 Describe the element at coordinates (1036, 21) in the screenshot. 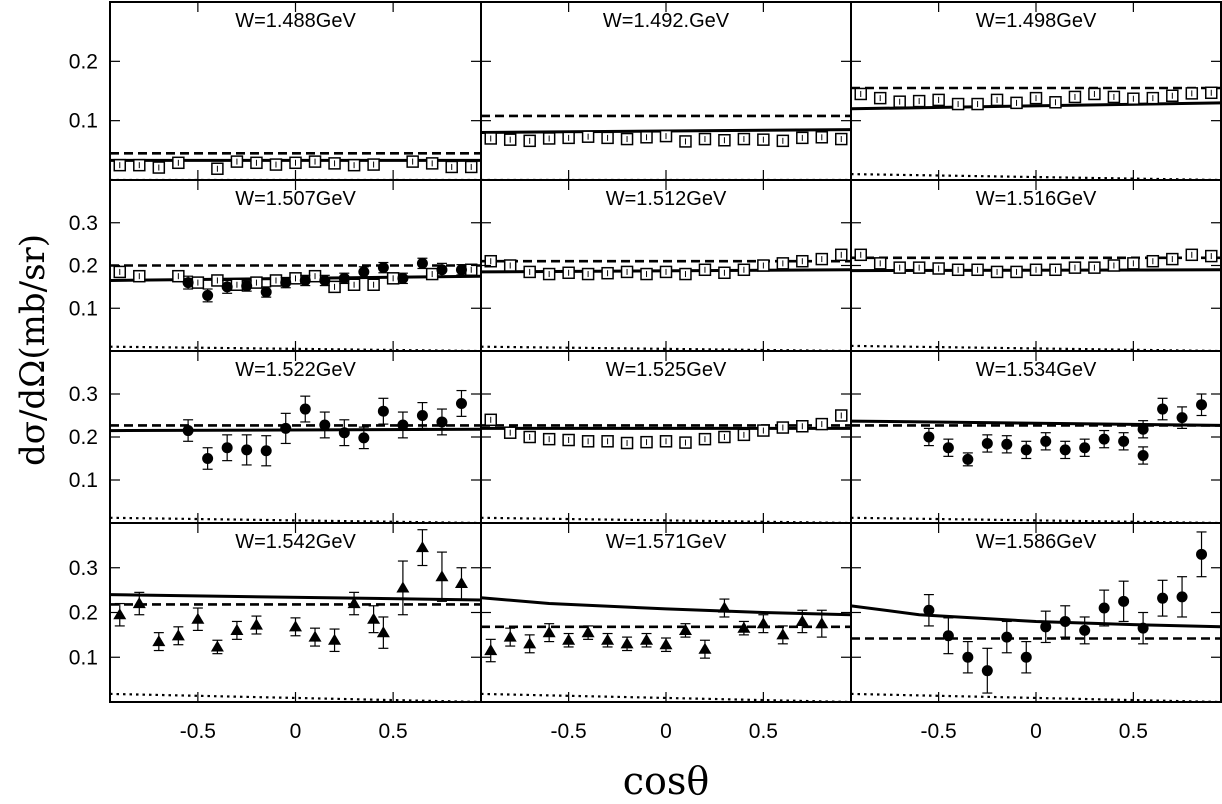

I see `panel-title: W=1.498GeV` at that location.